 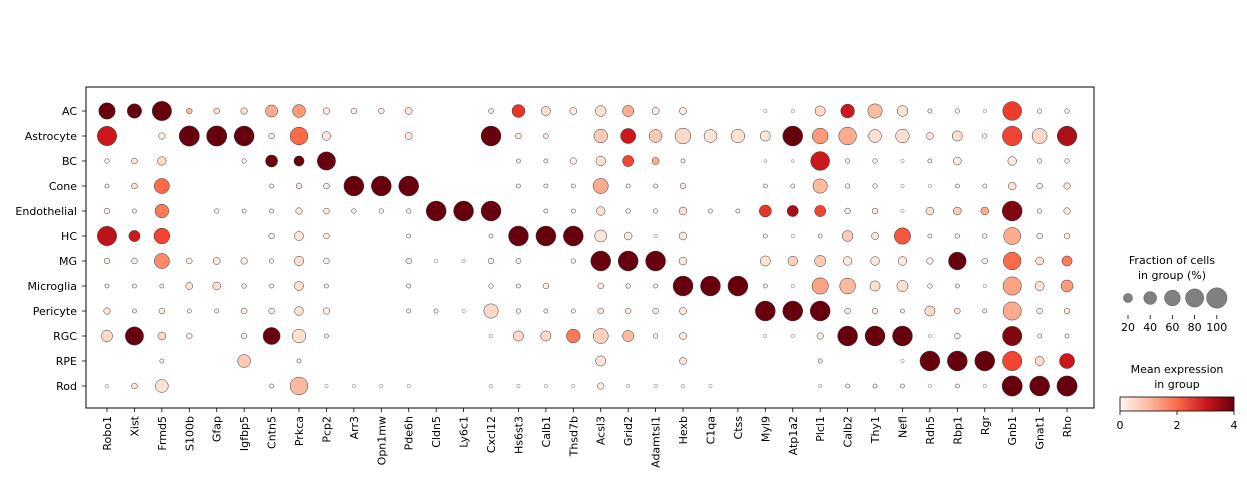 What do you see at coordinates (765, 429) in the screenshot?
I see `gene-label: Myl9` at bounding box center [765, 429].